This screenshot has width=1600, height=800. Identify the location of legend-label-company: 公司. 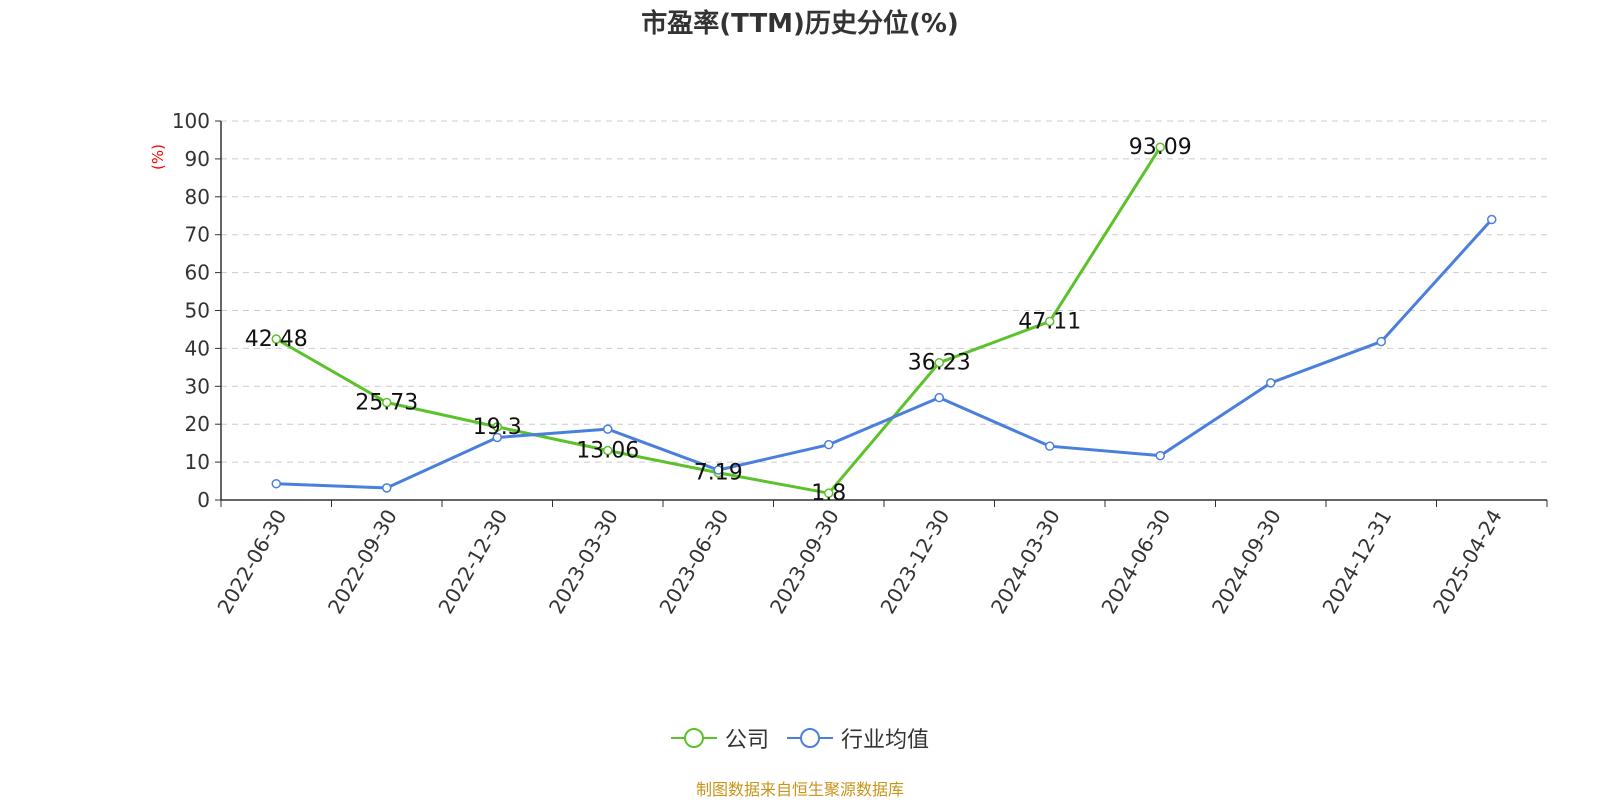
(746, 740).